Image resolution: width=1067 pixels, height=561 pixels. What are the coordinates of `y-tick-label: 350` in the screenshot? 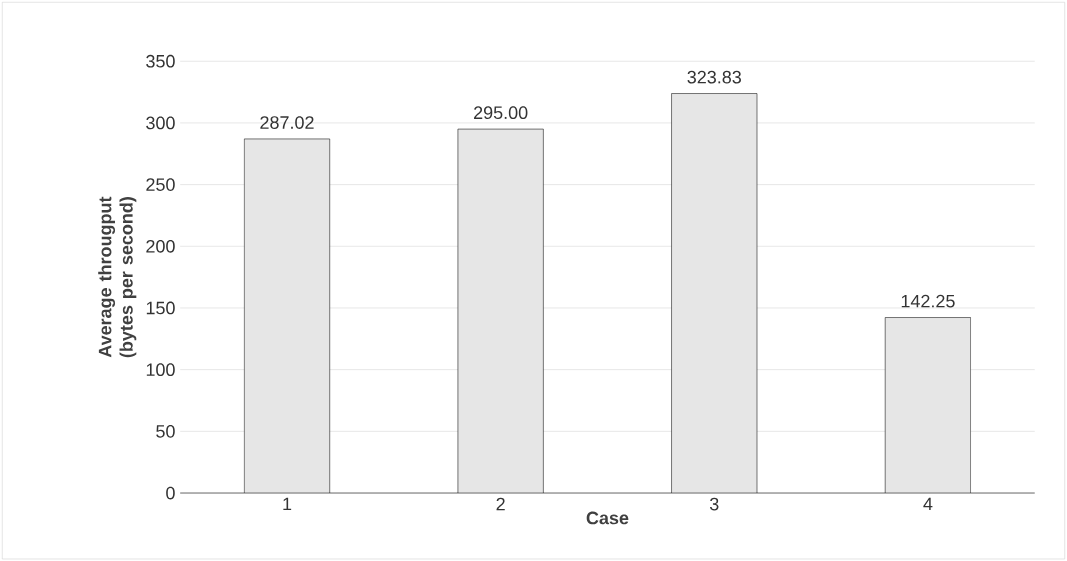 It's located at (160, 61).